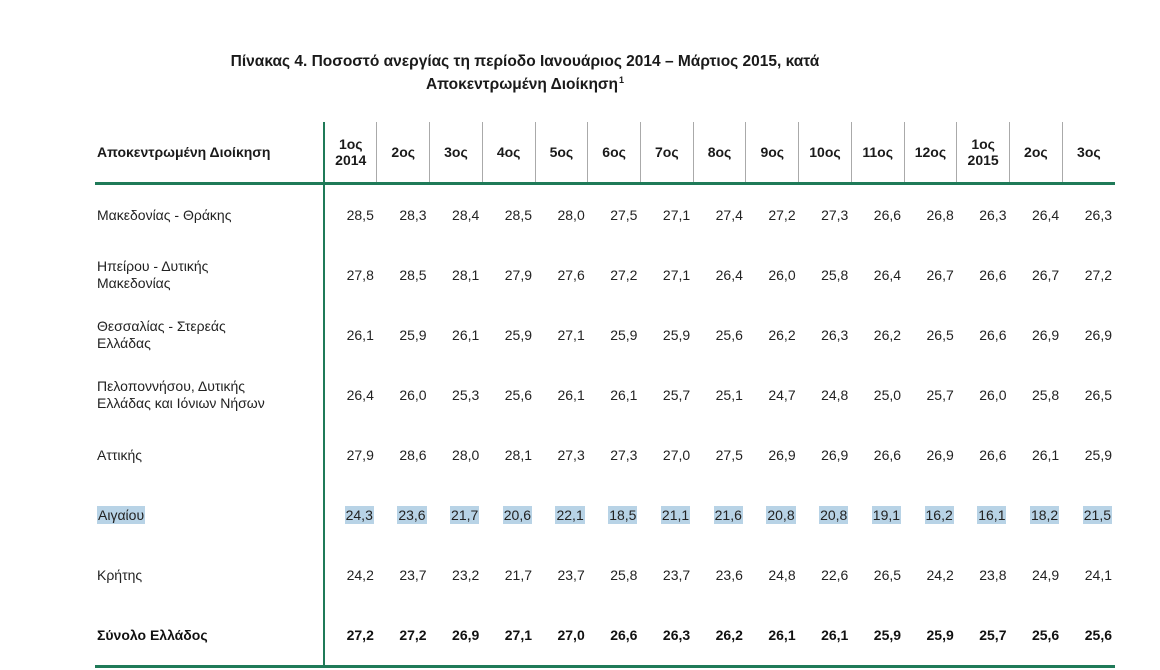 This screenshot has width=1160, height=670. What do you see at coordinates (614, 575) in the screenshot?
I see `table-cell: 25,8` at bounding box center [614, 575].